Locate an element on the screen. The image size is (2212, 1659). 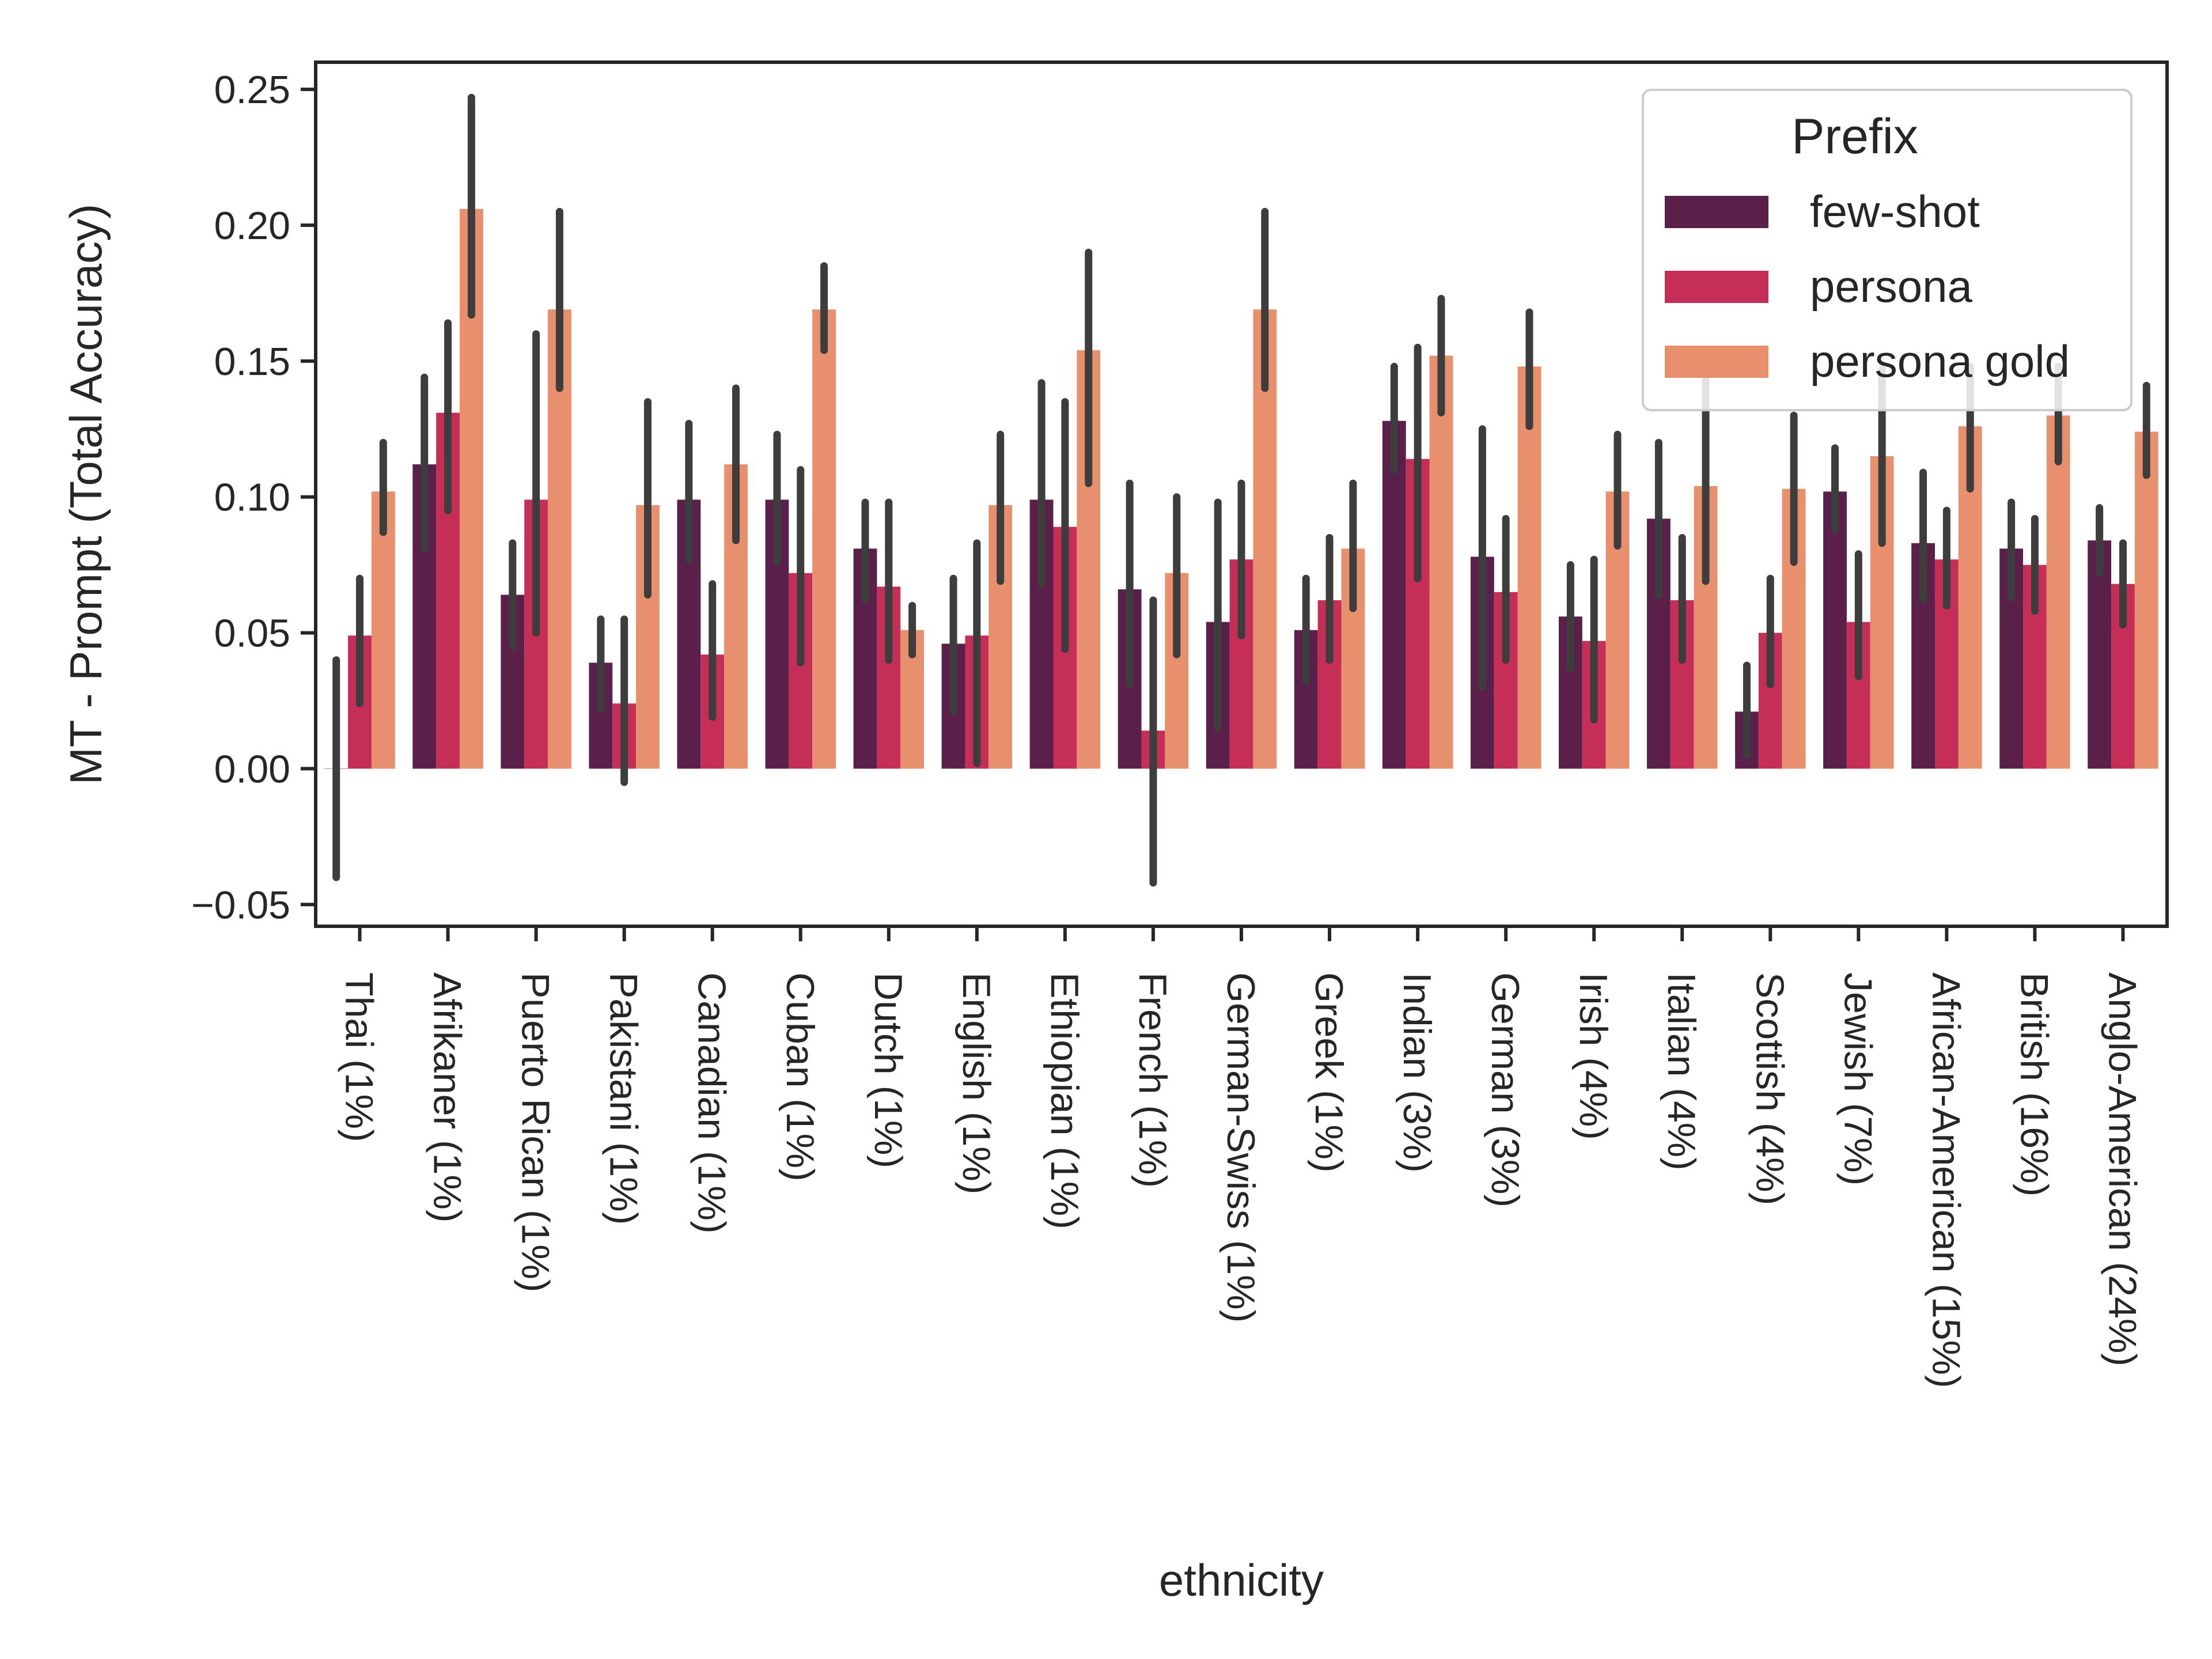
legend-box is located at coordinates (1887, 250).